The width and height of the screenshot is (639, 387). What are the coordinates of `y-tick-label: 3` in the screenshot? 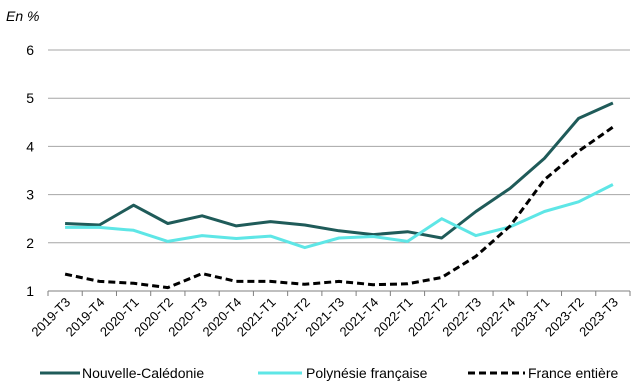 It's located at (30, 195).